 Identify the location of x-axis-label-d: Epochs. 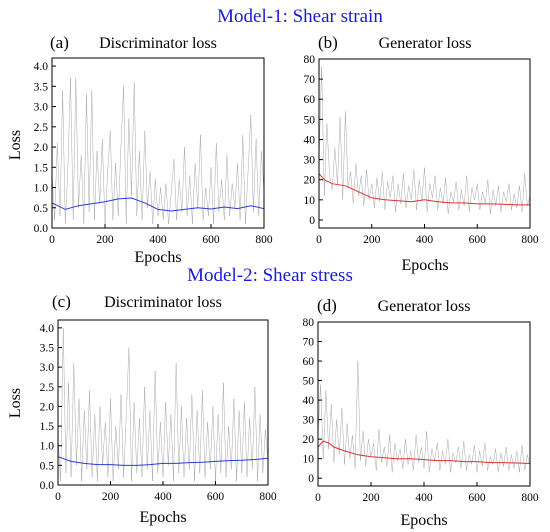
(423, 520).